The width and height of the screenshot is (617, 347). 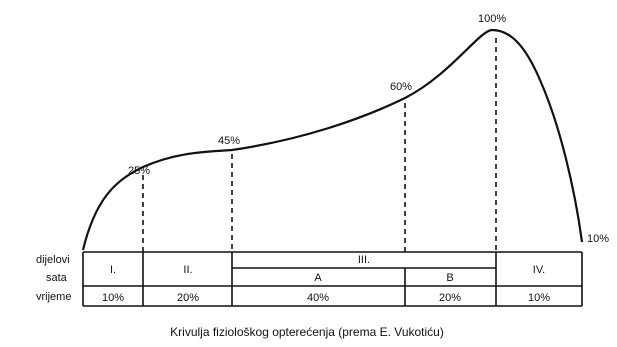 What do you see at coordinates (318, 278) in the screenshot?
I see `part-label-A: A` at bounding box center [318, 278].